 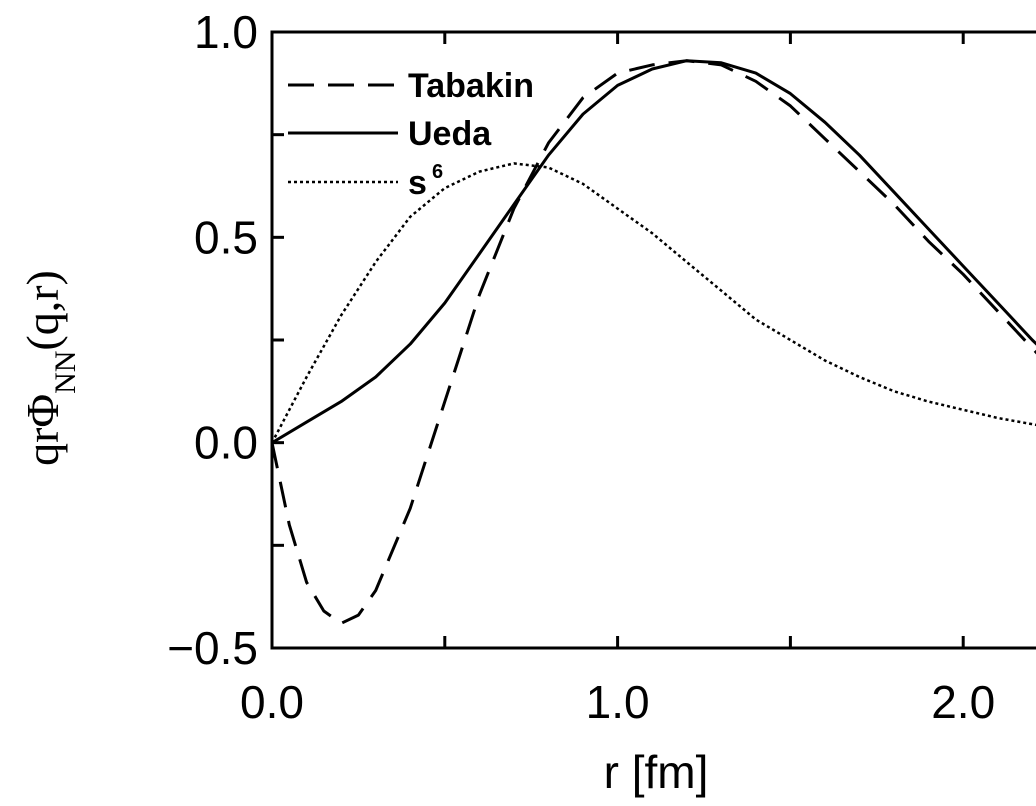 What do you see at coordinates (450, 134) in the screenshot?
I see `legend-label-ueda: Ueda` at bounding box center [450, 134].